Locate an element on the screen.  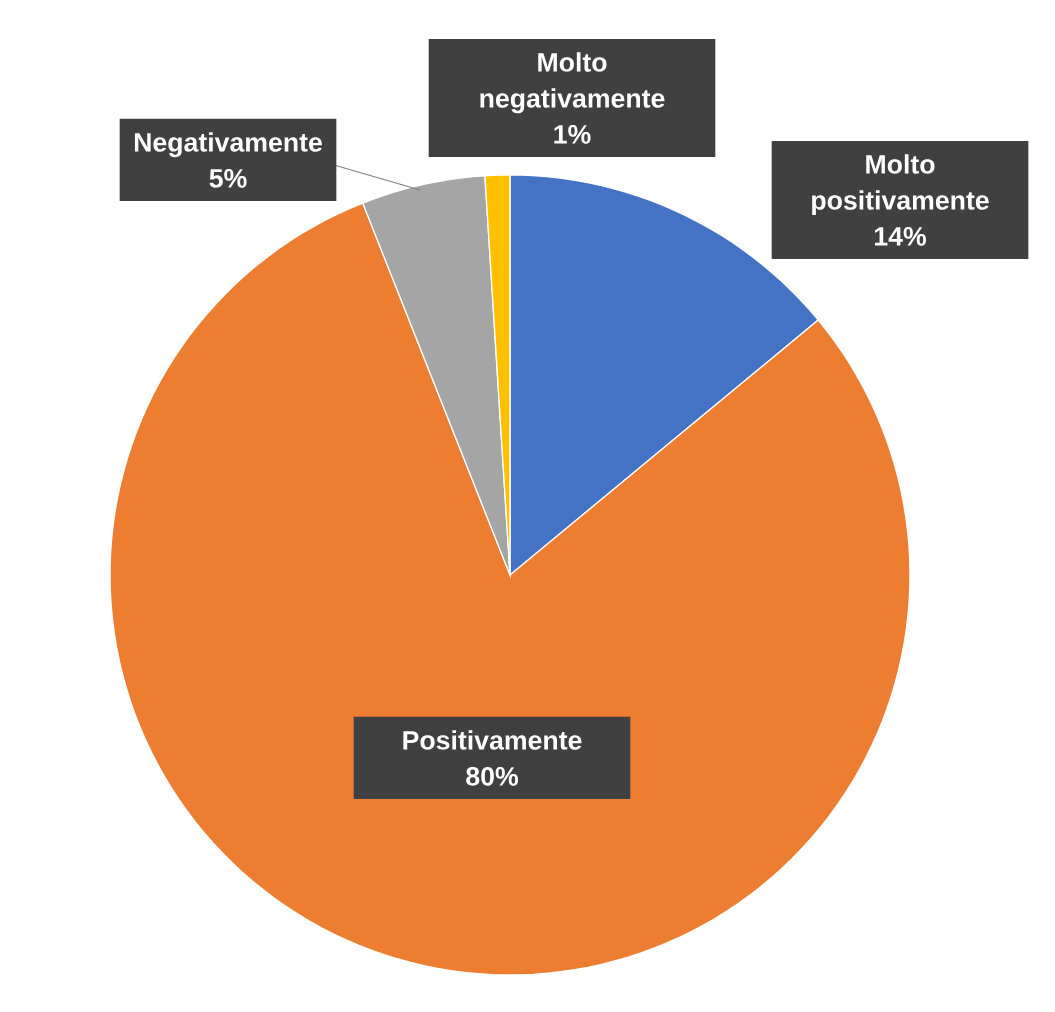
slice-label: Molto positivamente is located at coordinates (900, 185).